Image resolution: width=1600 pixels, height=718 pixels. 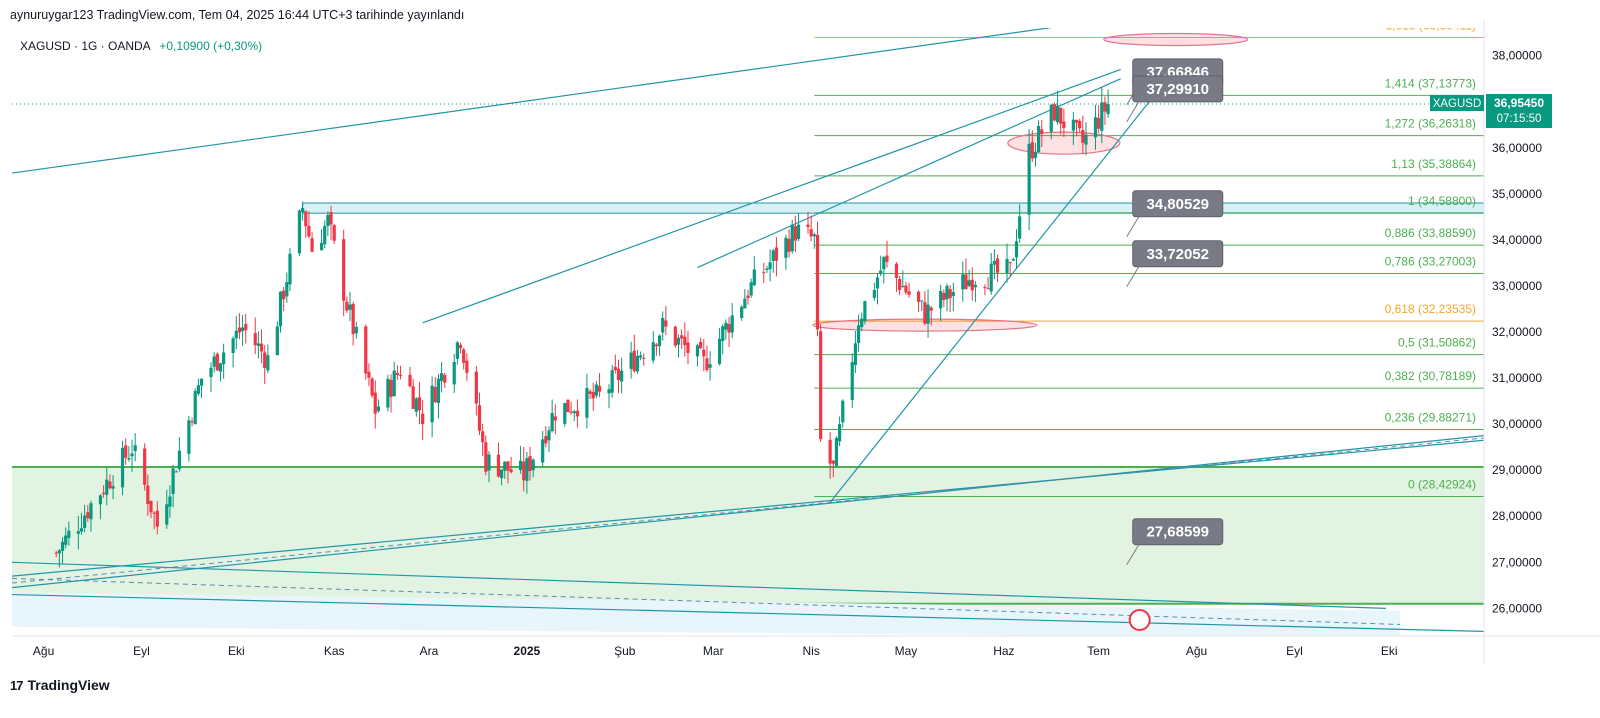 What do you see at coordinates (1517, 56) in the screenshot?
I see `y-tick-label: 38,00000` at bounding box center [1517, 56].